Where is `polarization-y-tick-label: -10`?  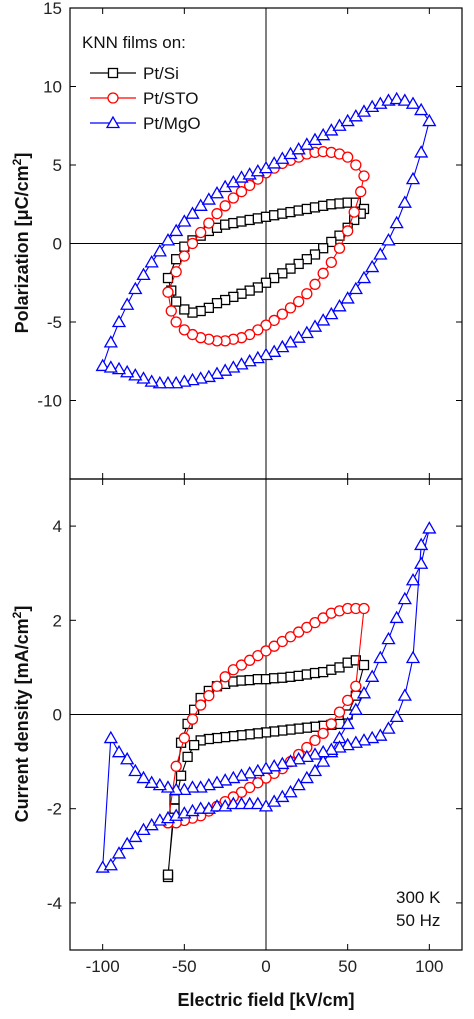 polarization-y-tick-label: -10 is located at coordinates (49, 401).